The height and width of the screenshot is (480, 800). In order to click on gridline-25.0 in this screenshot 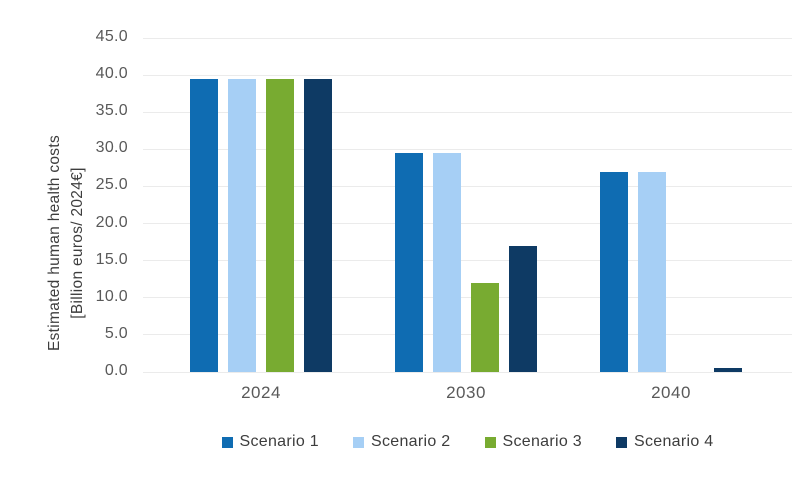, I will do `click(467, 186)`.